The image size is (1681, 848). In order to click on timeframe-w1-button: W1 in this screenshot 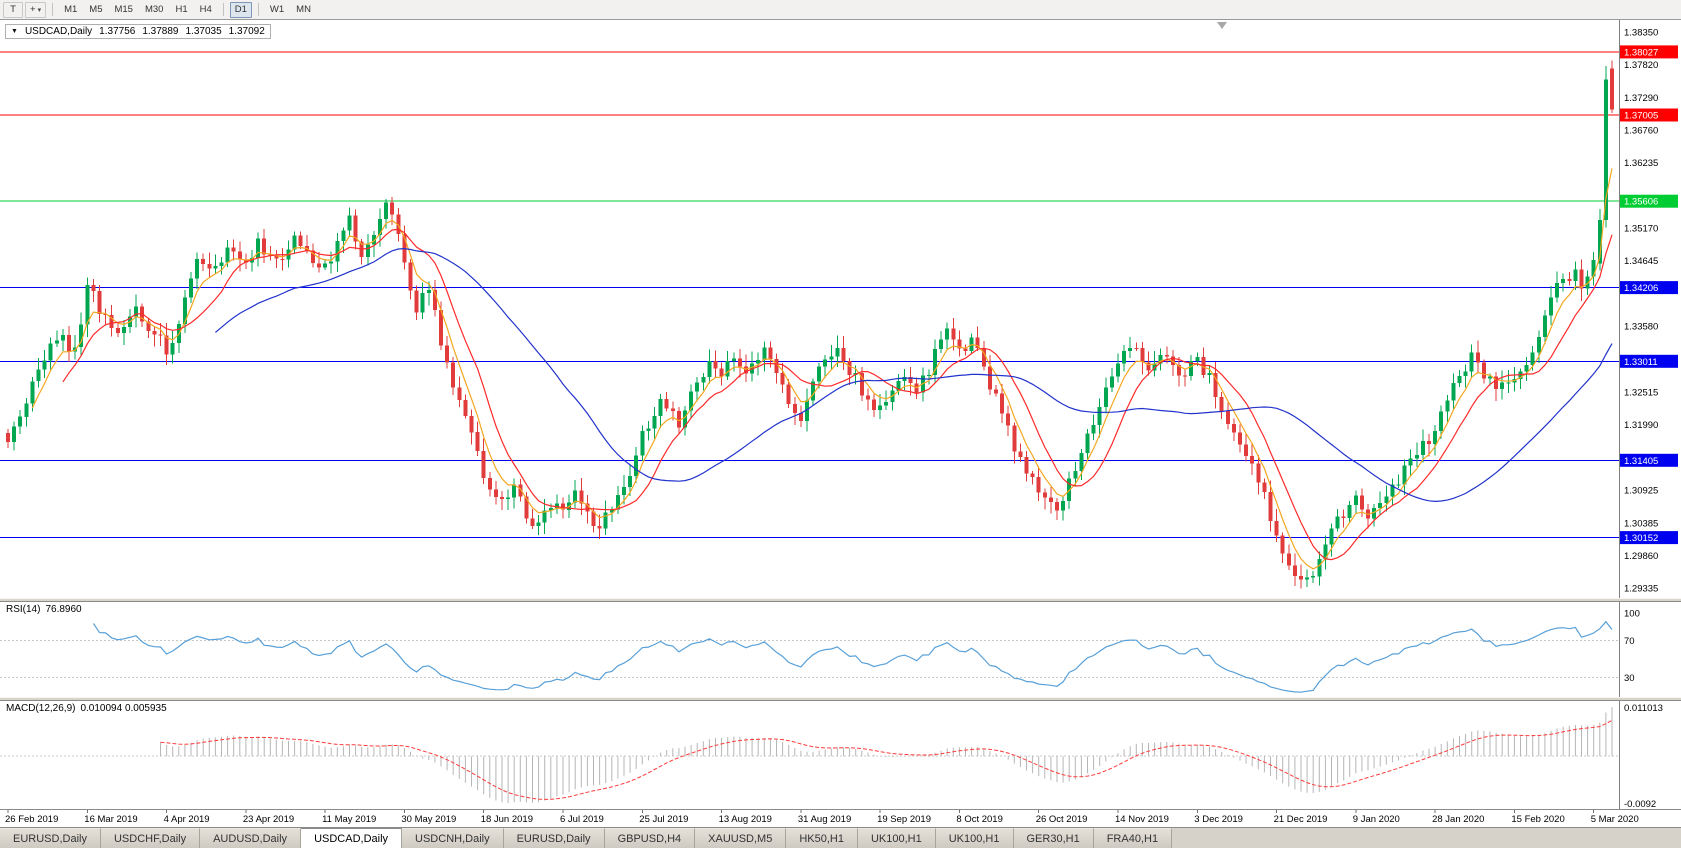, I will do `click(277, 10)`.